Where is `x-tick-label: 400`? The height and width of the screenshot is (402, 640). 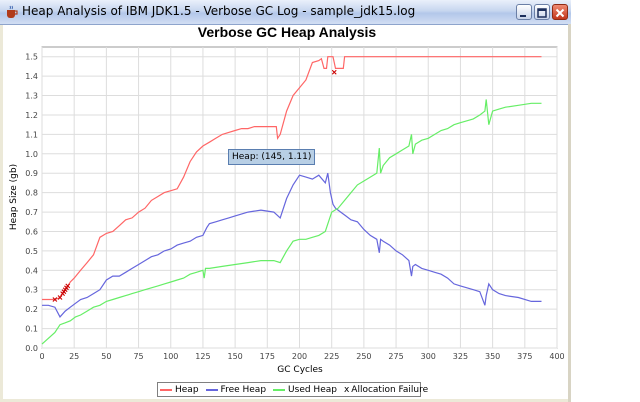
x-tick-label: 400 is located at coordinates (556, 356).